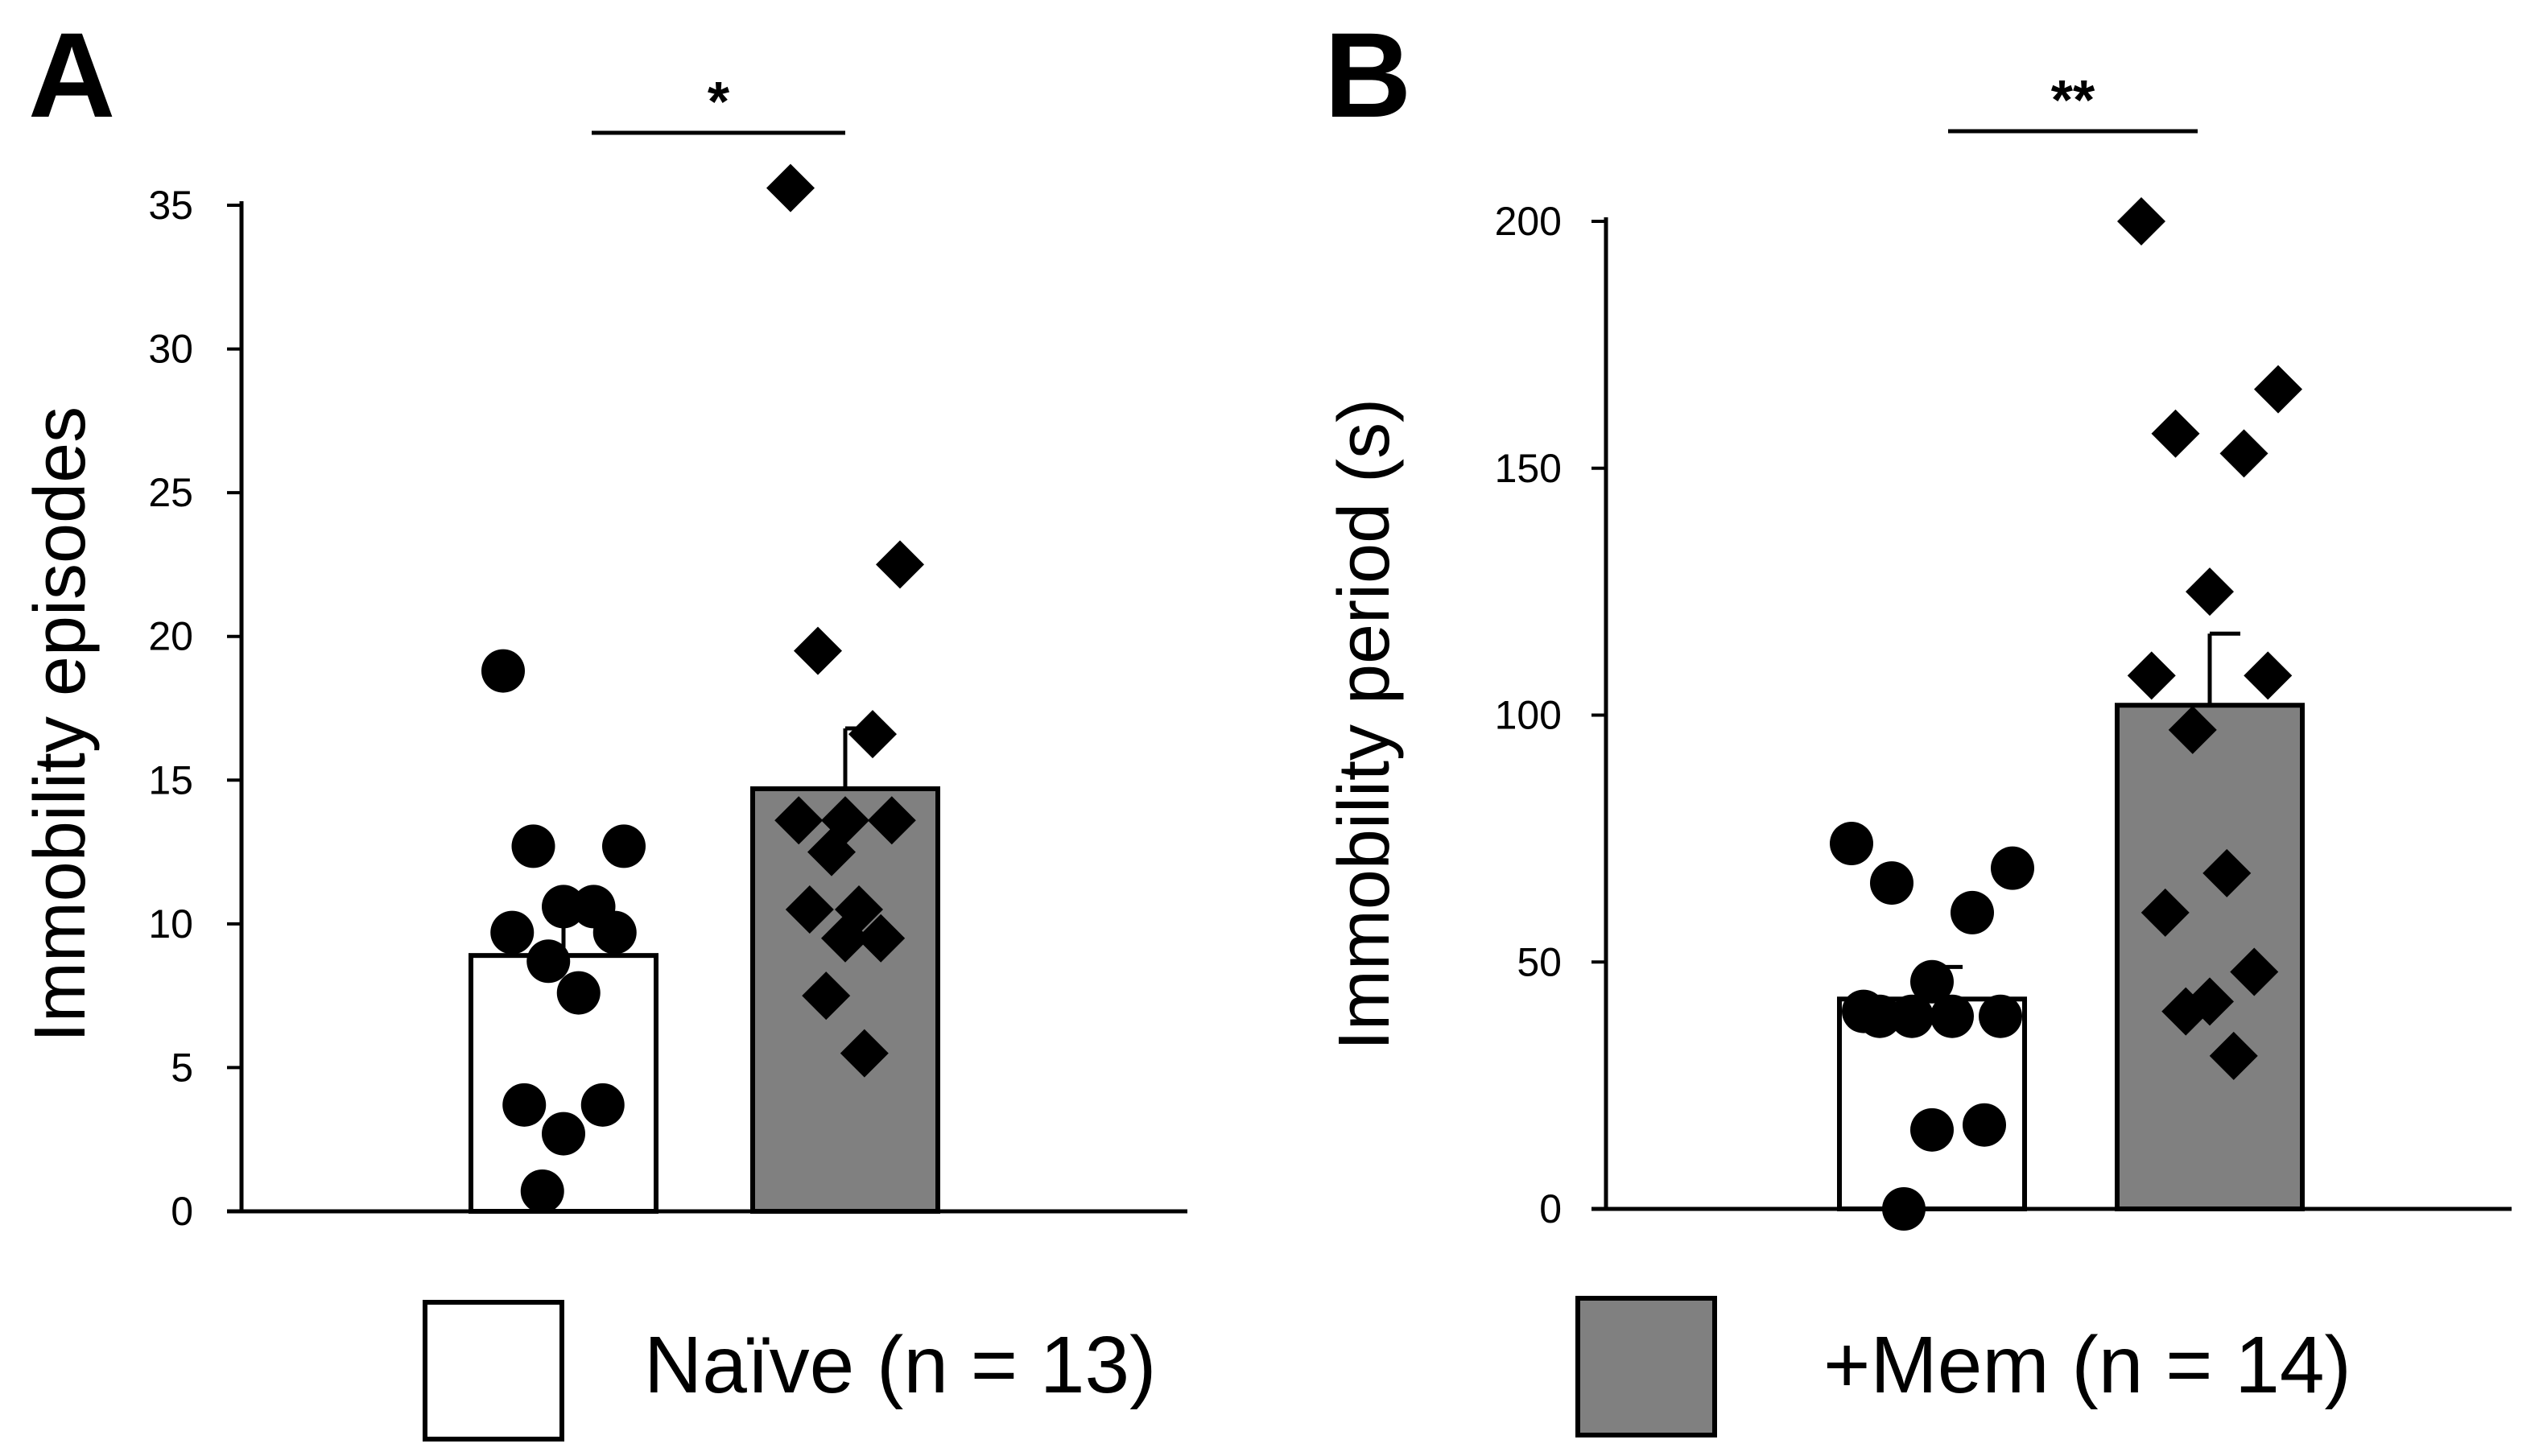 The height and width of the screenshot is (1456, 2543). Describe the element at coordinates (60, 724) in the screenshot. I see `y-axis-label: Immobility episodes` at that location.